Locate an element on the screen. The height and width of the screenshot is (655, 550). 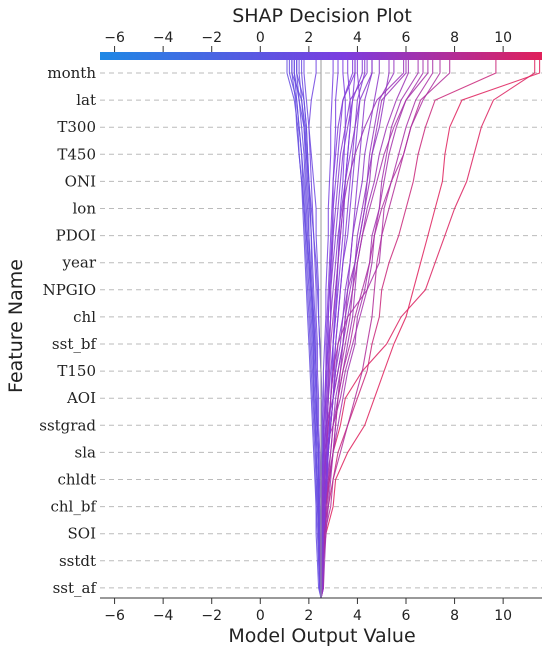
feature-label-sstgrad: sstgrad is located at coordinates (67, 425).